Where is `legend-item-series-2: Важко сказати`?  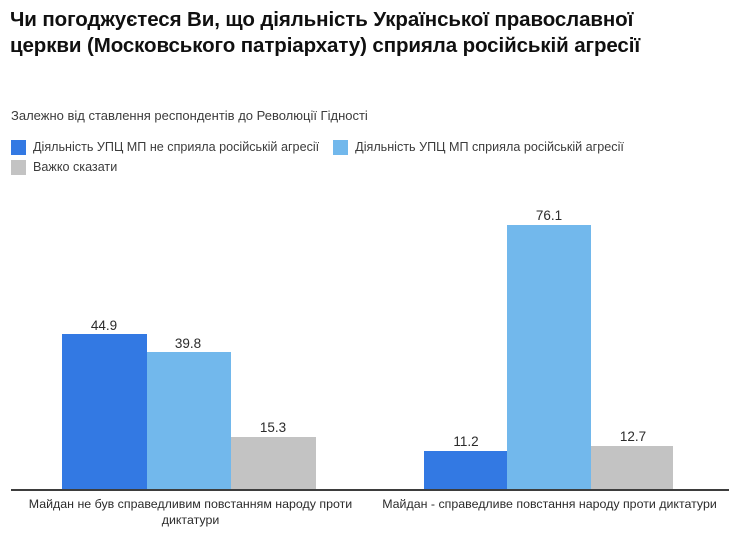 legend-item-series-2: Важко сказати is located at coordinates (64, 167).